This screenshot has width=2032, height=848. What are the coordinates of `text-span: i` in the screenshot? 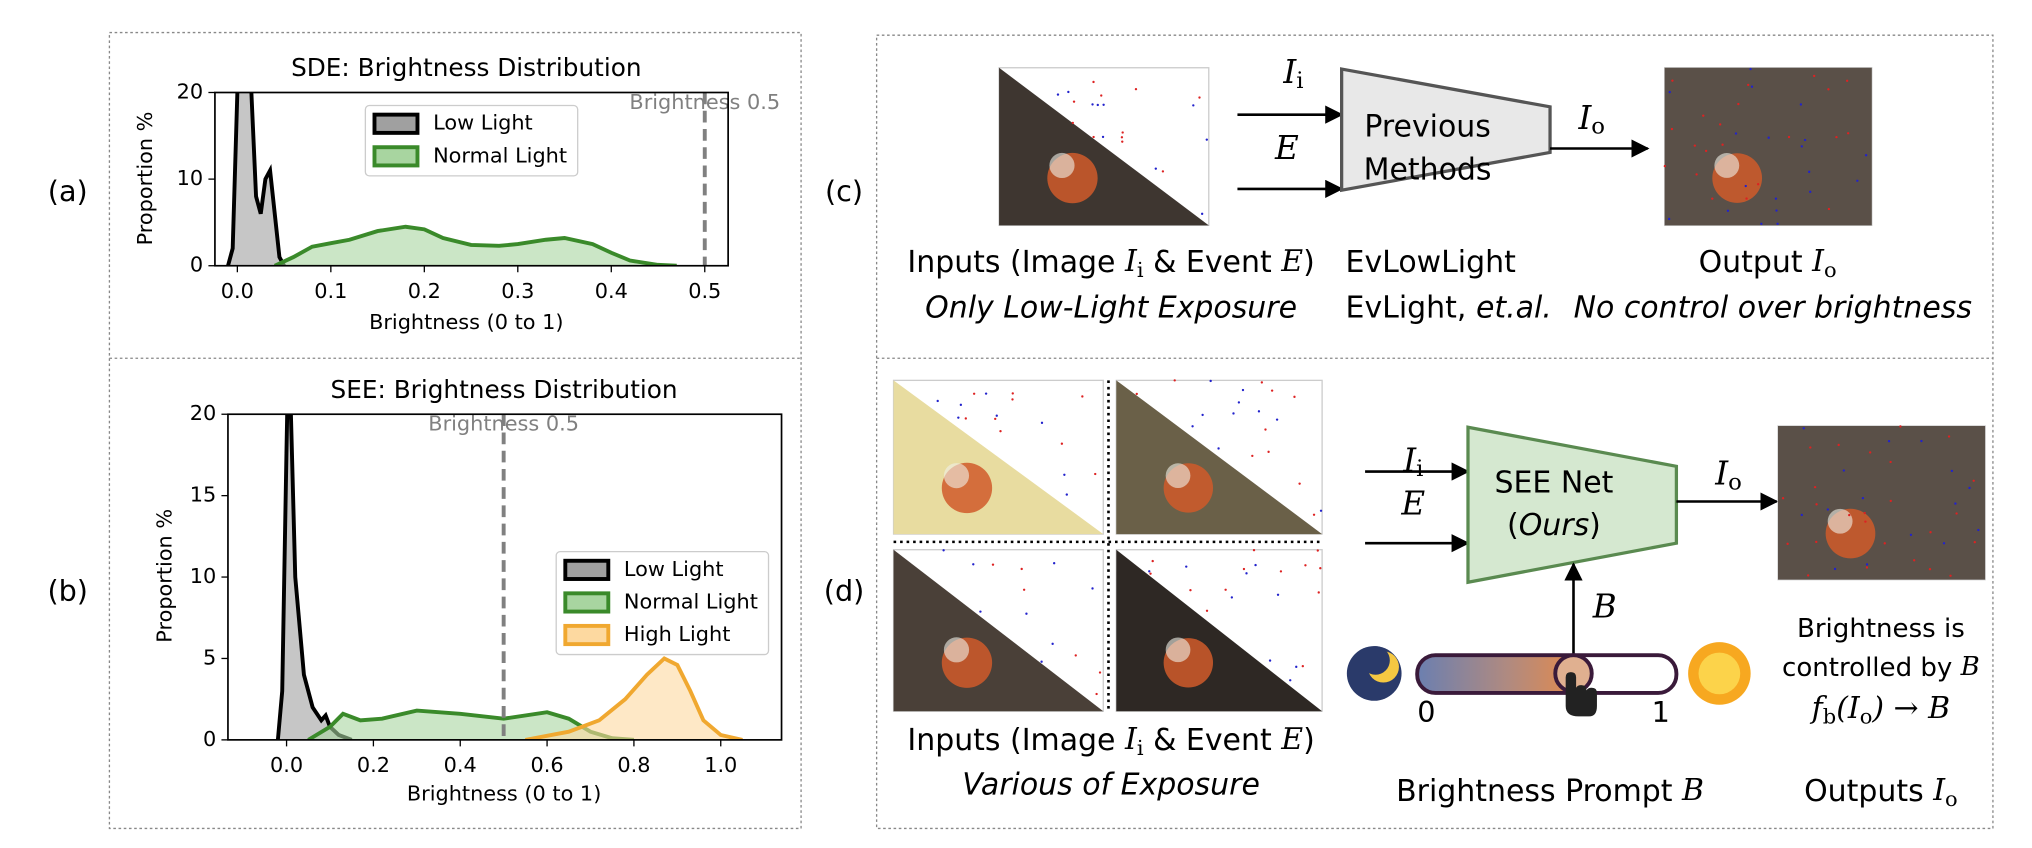 It's located at (1140, 269).